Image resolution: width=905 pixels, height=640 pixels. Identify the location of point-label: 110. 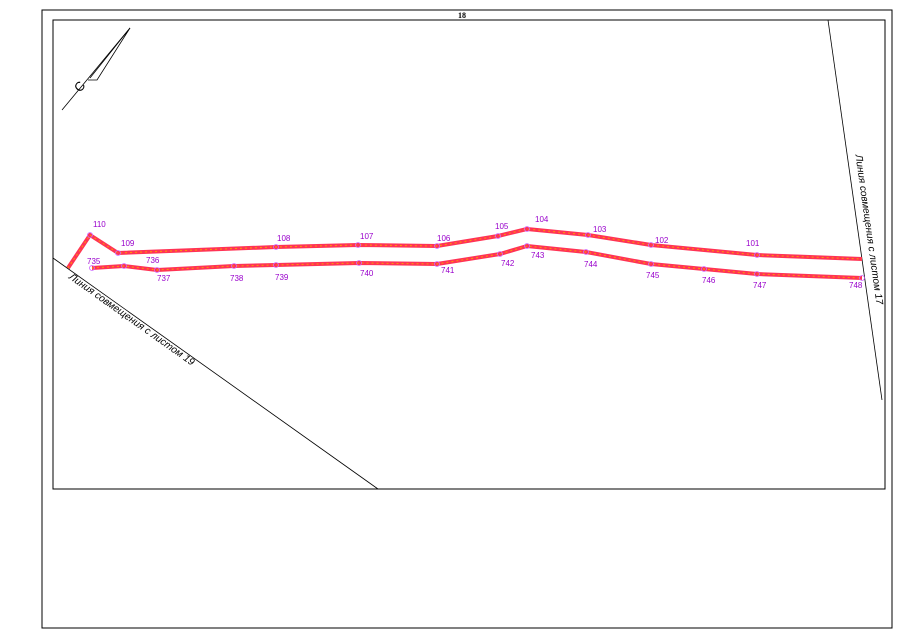
(99, 224).